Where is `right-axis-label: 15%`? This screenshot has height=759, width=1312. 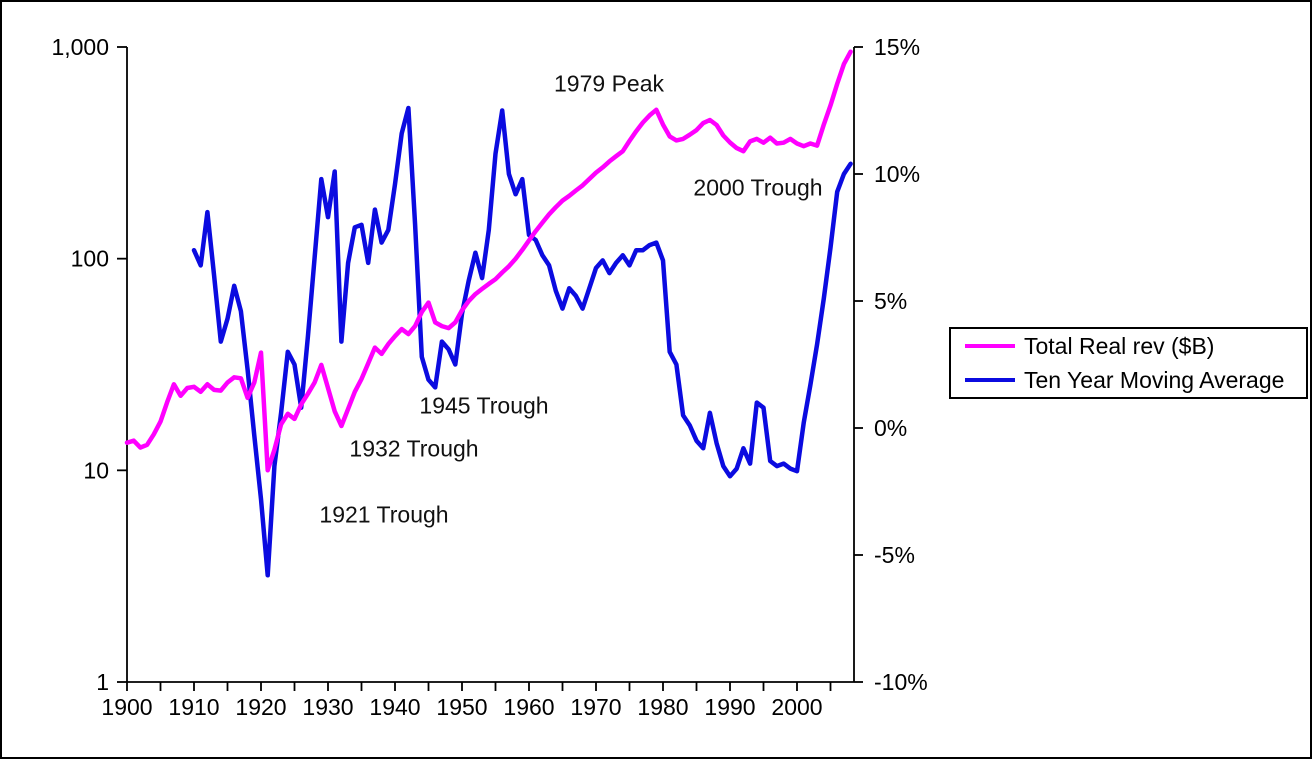 right-axis-label: 15% is located at coordinates (897, 47).